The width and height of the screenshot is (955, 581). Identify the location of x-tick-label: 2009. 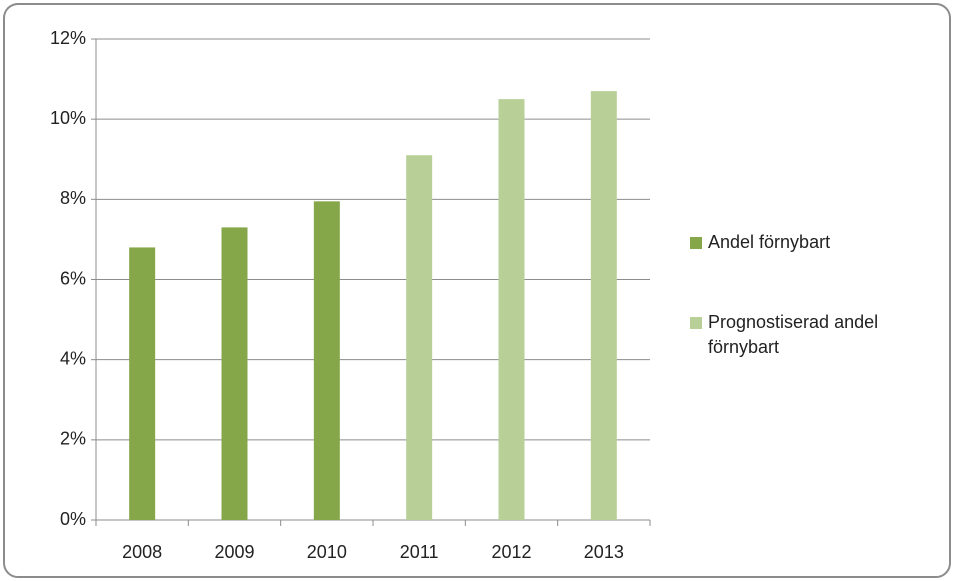
(234, 552).